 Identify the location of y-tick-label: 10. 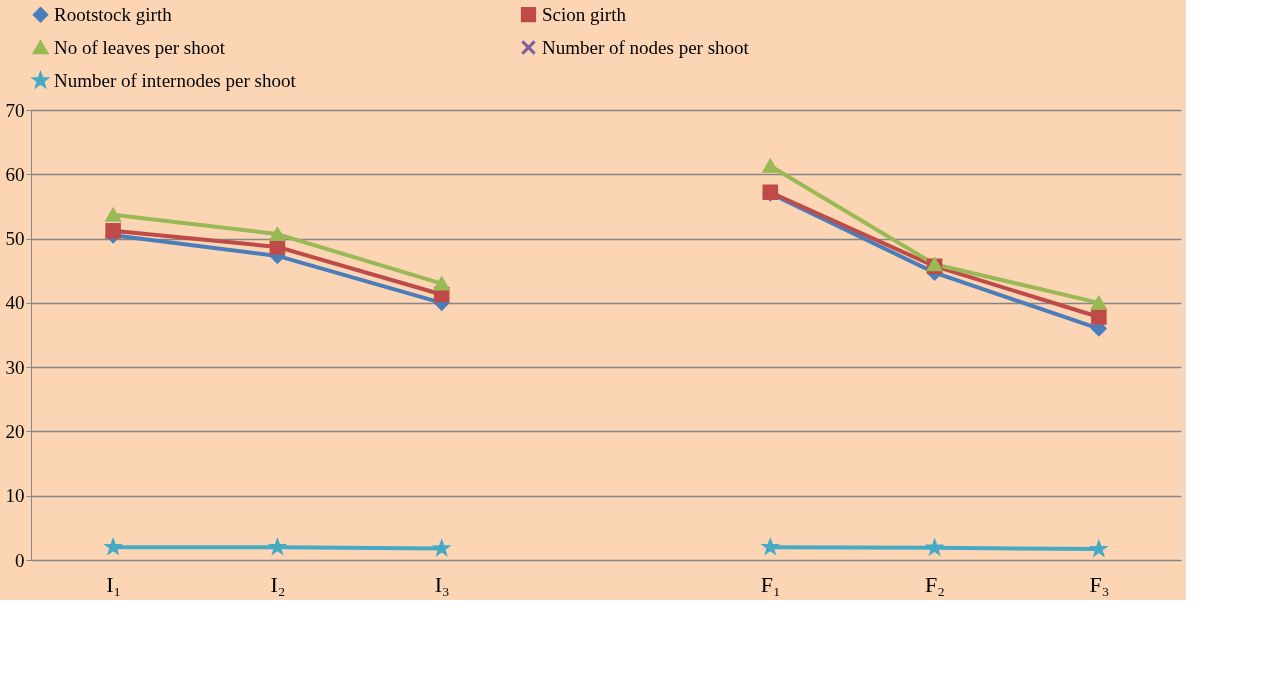
(15, 496).